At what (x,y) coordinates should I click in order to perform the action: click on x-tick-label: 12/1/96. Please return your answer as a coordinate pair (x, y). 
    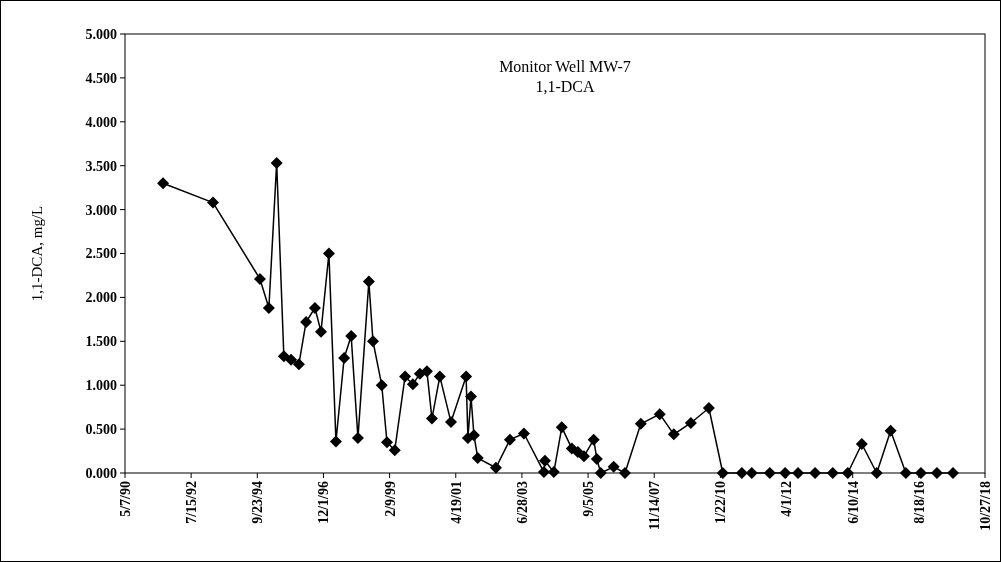
    Looking at the image, I should click on (324, 502).